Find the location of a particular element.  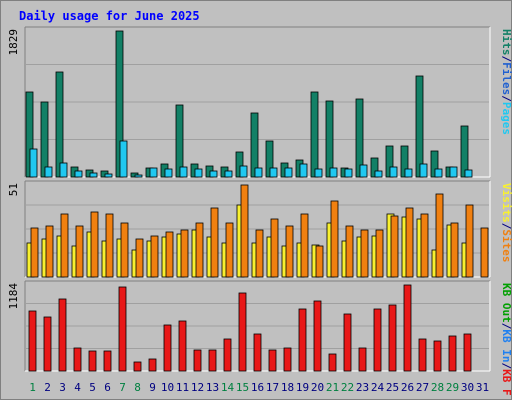

legend-label: Pages is located at coordinates (506, 118).